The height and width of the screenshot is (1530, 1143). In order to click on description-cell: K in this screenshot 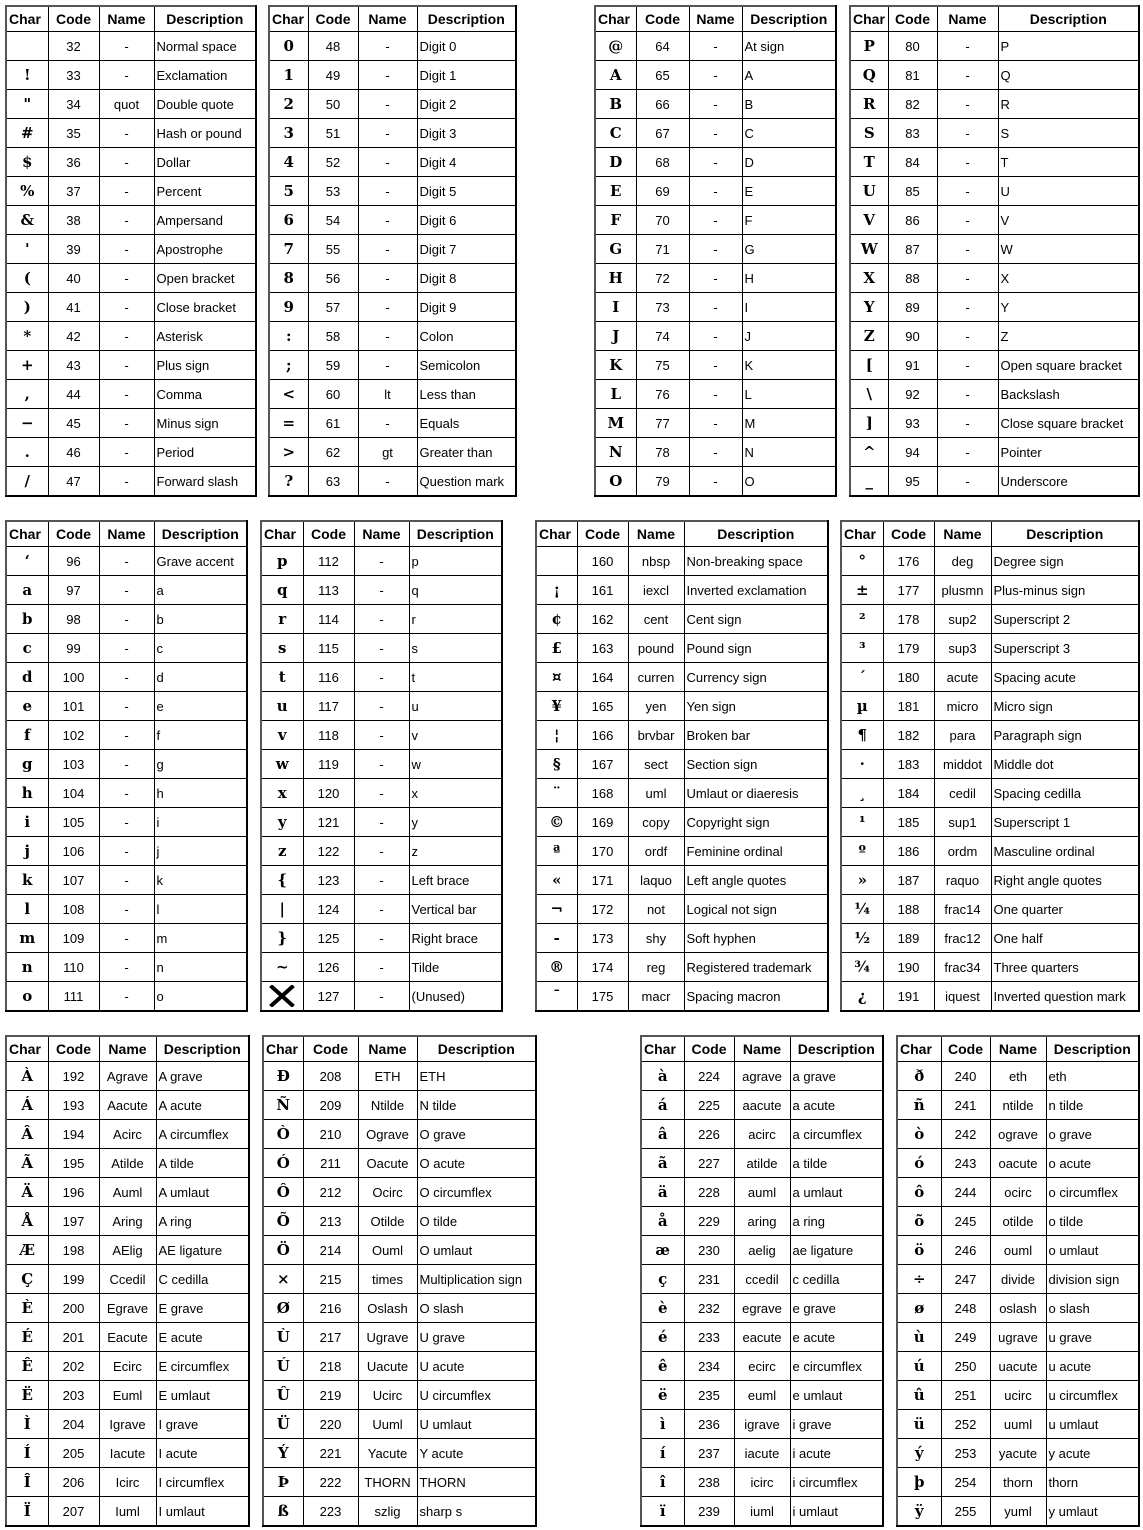, I will do `click(789, 365)`.